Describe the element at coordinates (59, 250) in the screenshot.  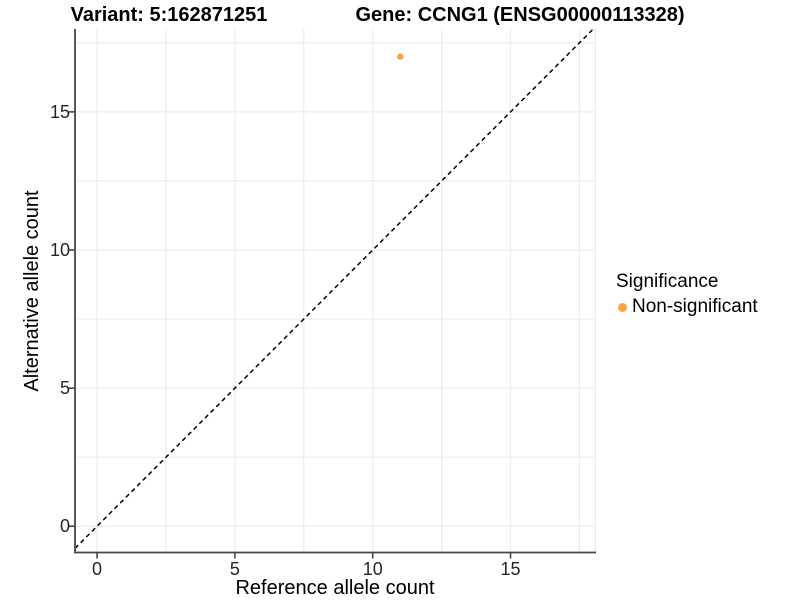
I see `y-tick-label: 10` at that location.